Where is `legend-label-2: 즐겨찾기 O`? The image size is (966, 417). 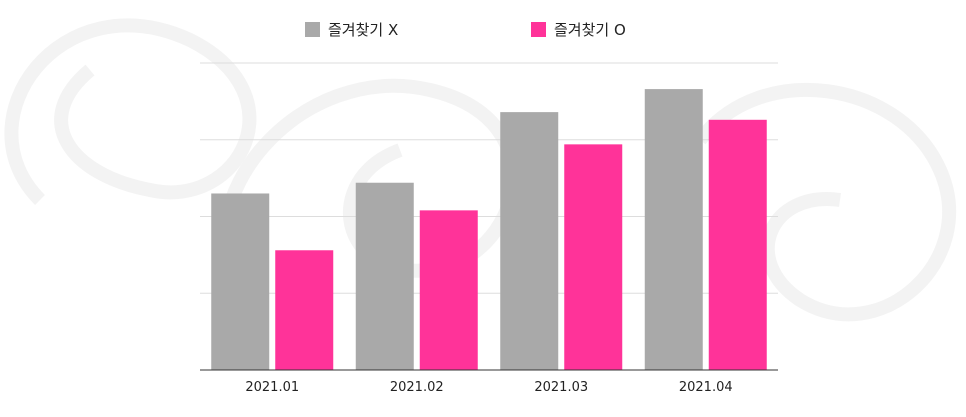
legend-label-2: 즐겨찾기 O is located at coordinates (590, 30).